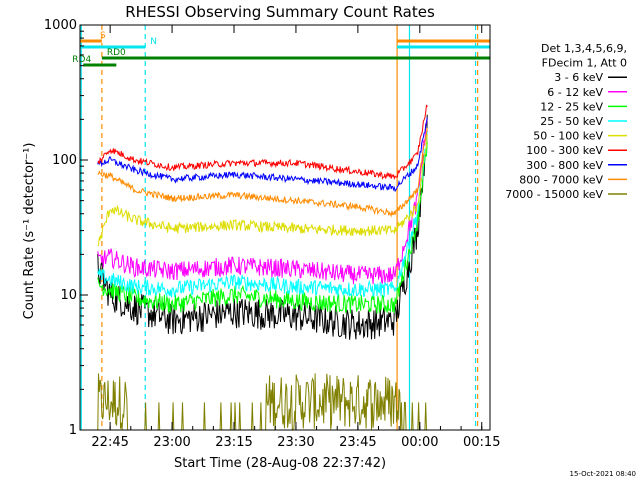 This screenshot has width=640, height=480. Describe the element at coordinates (153, 42) in the screenshot. I see `flag-label: N` at that location.